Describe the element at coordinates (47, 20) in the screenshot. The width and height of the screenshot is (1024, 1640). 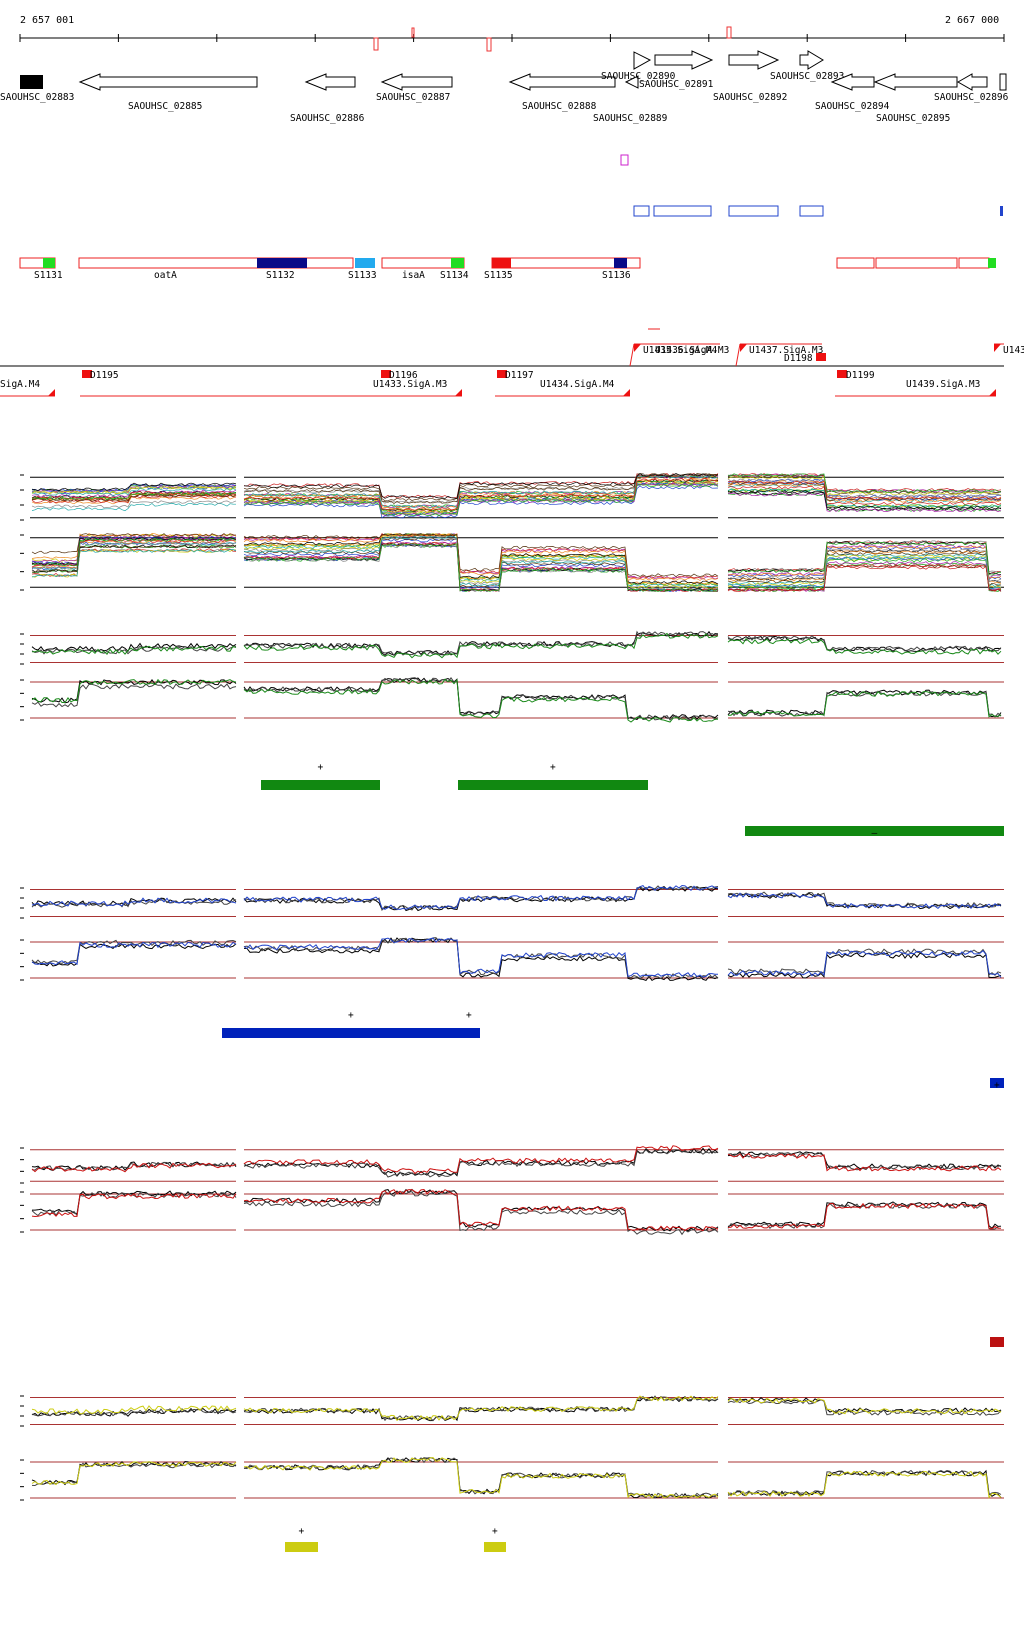
I see `ruler-start-label: 2 657 001` at that location.